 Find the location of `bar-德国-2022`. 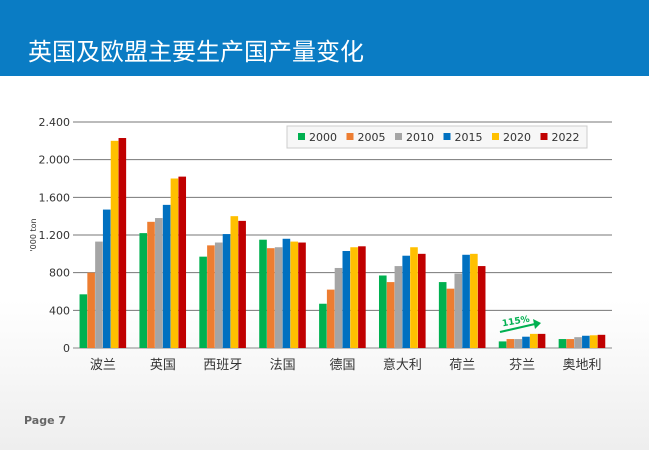

bar-德国-2022 is located at coordinates (362, 297).